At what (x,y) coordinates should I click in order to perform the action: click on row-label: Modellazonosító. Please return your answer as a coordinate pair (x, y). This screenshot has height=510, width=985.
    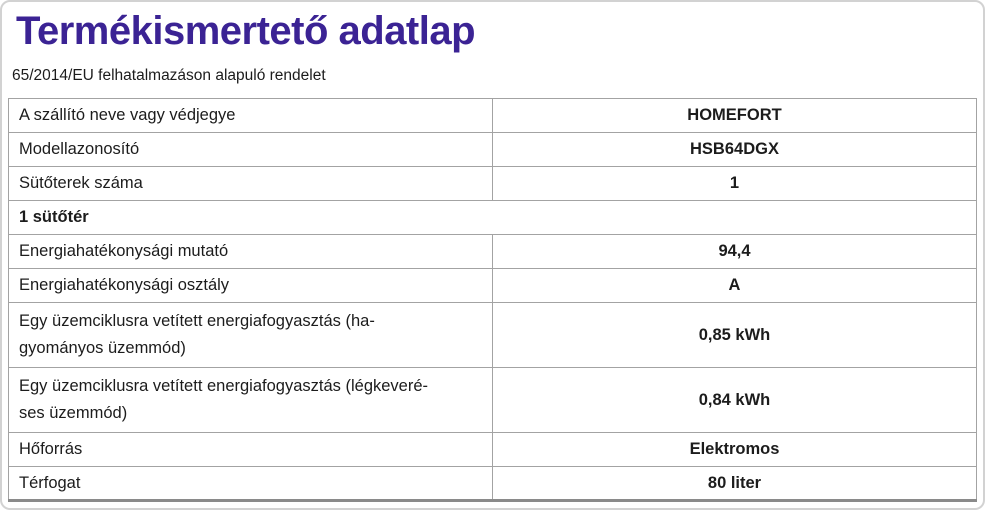
    Looking at the image, I should click on (250, 149).